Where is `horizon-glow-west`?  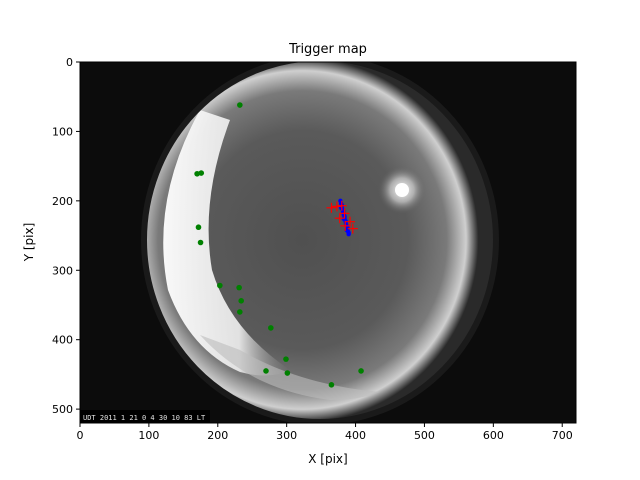
horizon-glow-west is located at coordinates (226, 243).